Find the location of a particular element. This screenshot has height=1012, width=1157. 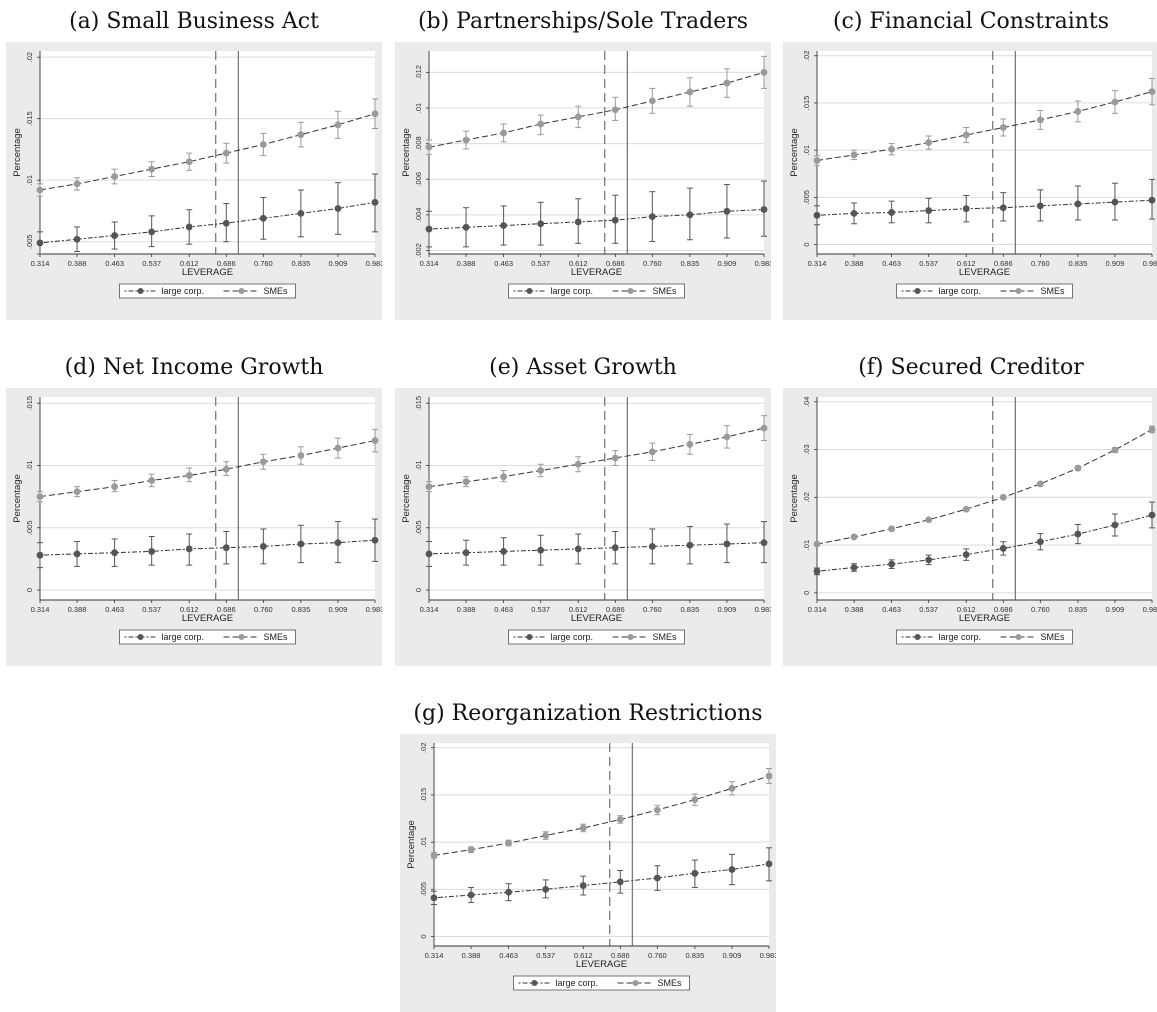

x-tick-label: 0.314 is located at coordinates (40, 263).